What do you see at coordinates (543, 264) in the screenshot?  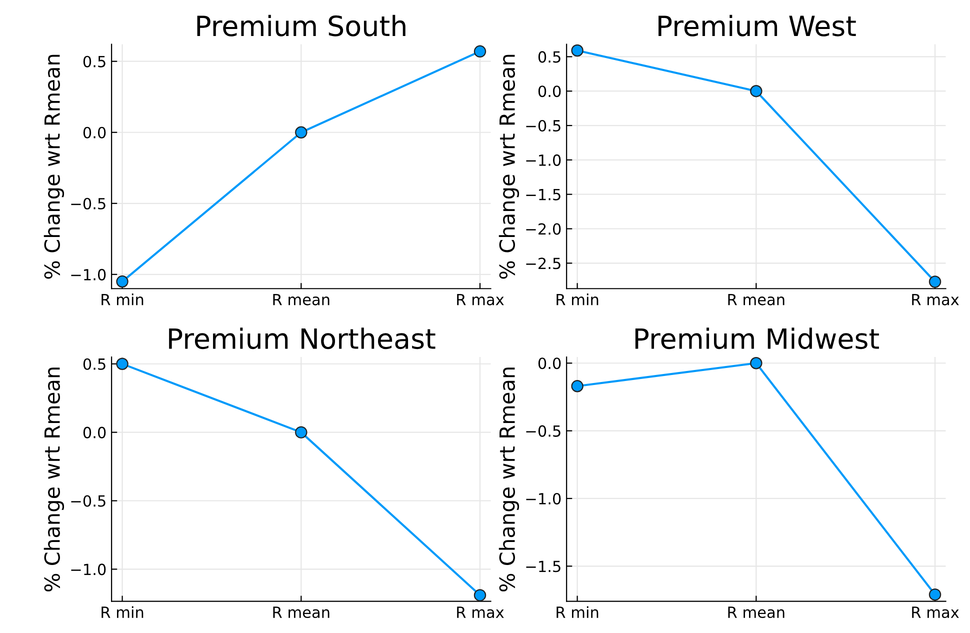 I see `y-tick-label: −2.5` at bounding box center [543, 264].